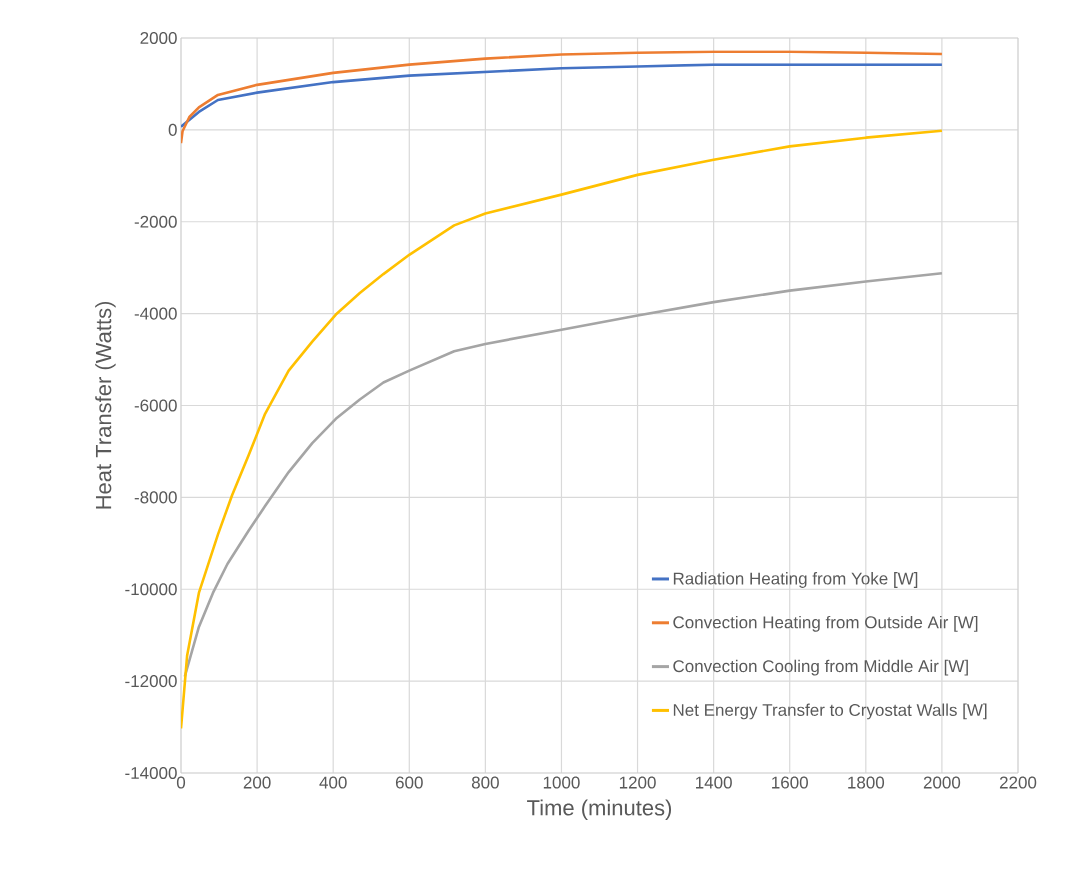  Describe the element at coordinates (333, 782) in the screenshot. I see `x-tick-label: 400` at that location.